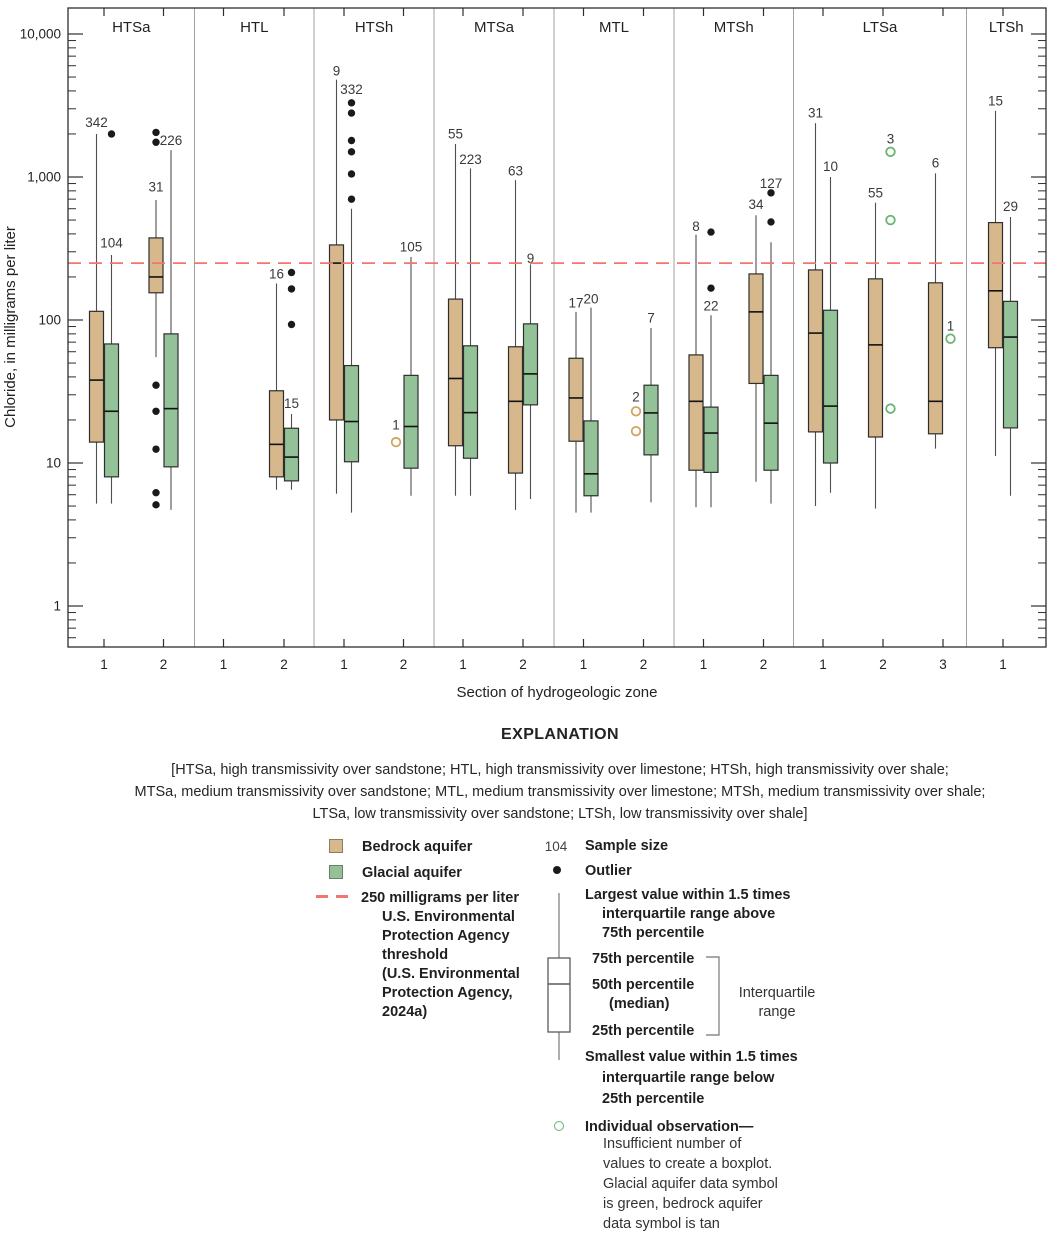  What do you see at coordinates (560, 734) in the screenshot?
I see `explanation-title: EXPLANATION` at bounding box center [560, 734].